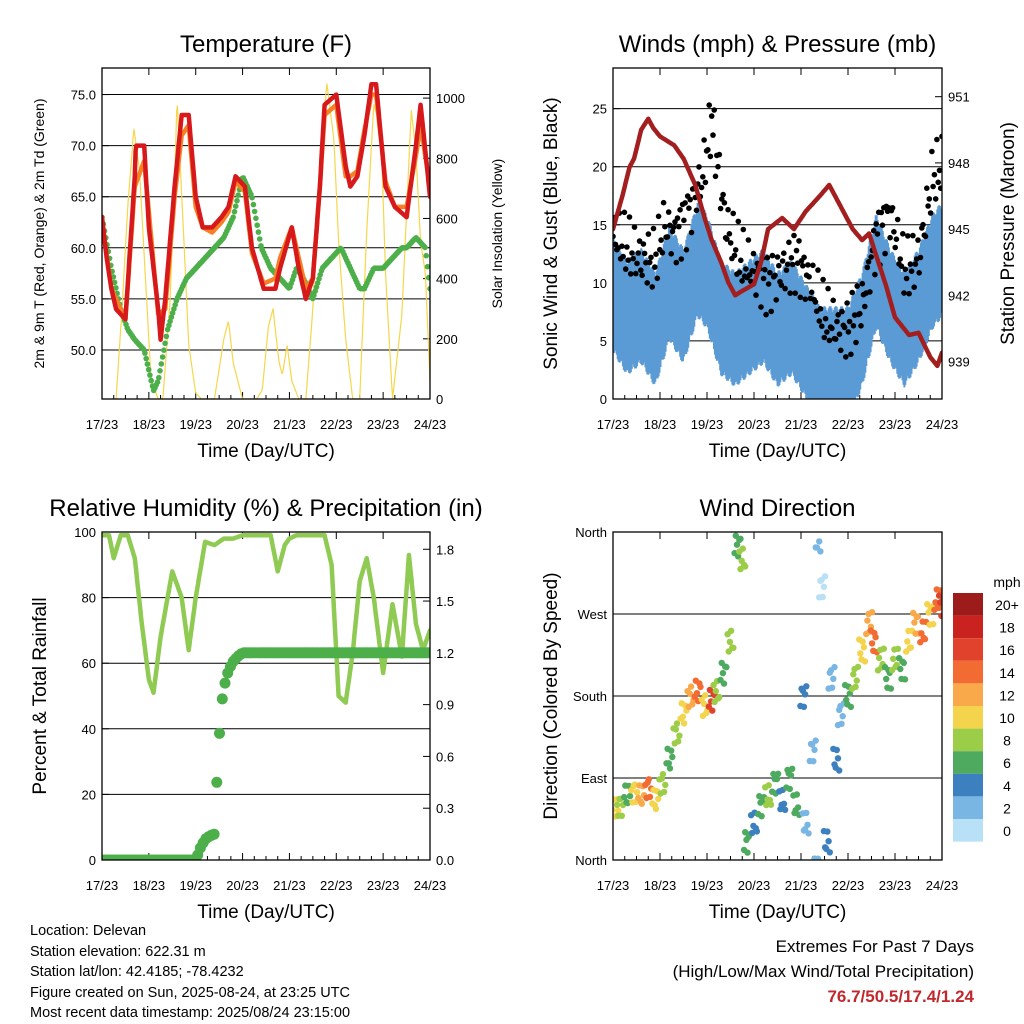 This screenshot has height=1024, width=1024. I want to click on x-tick-label: 21/23, so click(801, 885).